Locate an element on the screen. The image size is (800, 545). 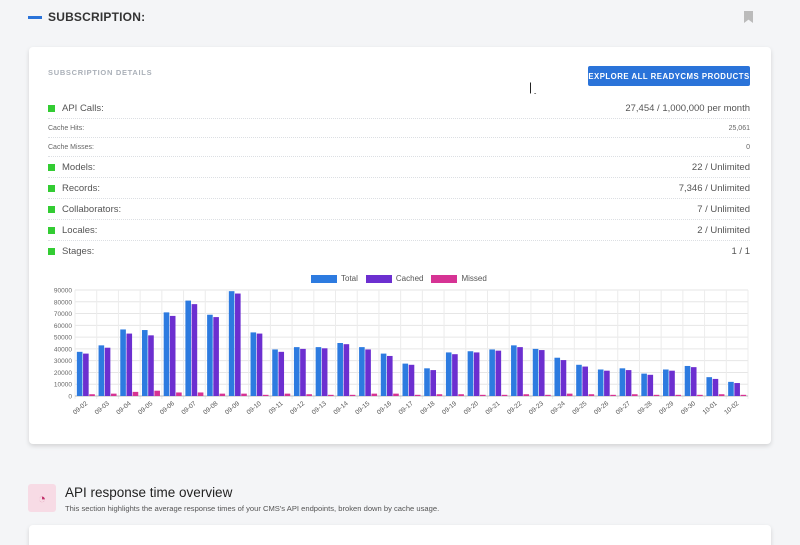
x-tick-label: 10-02 is located at coordinates (732, 408).